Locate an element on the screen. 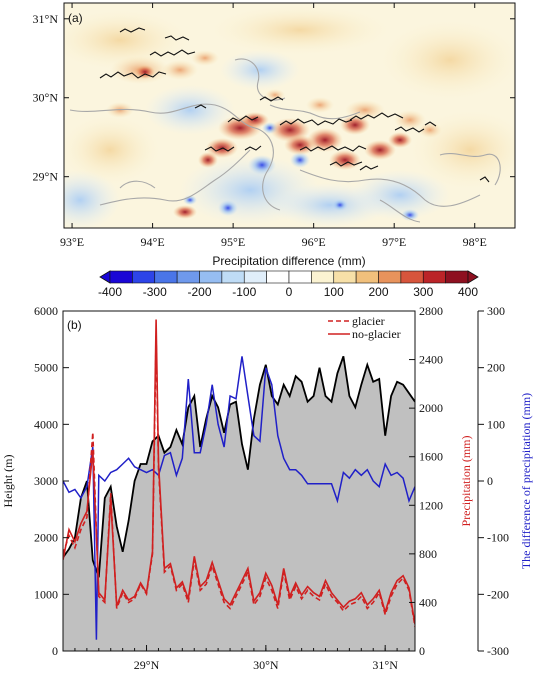  diff-tick-label: -100 is located at coordinates (498, 538).